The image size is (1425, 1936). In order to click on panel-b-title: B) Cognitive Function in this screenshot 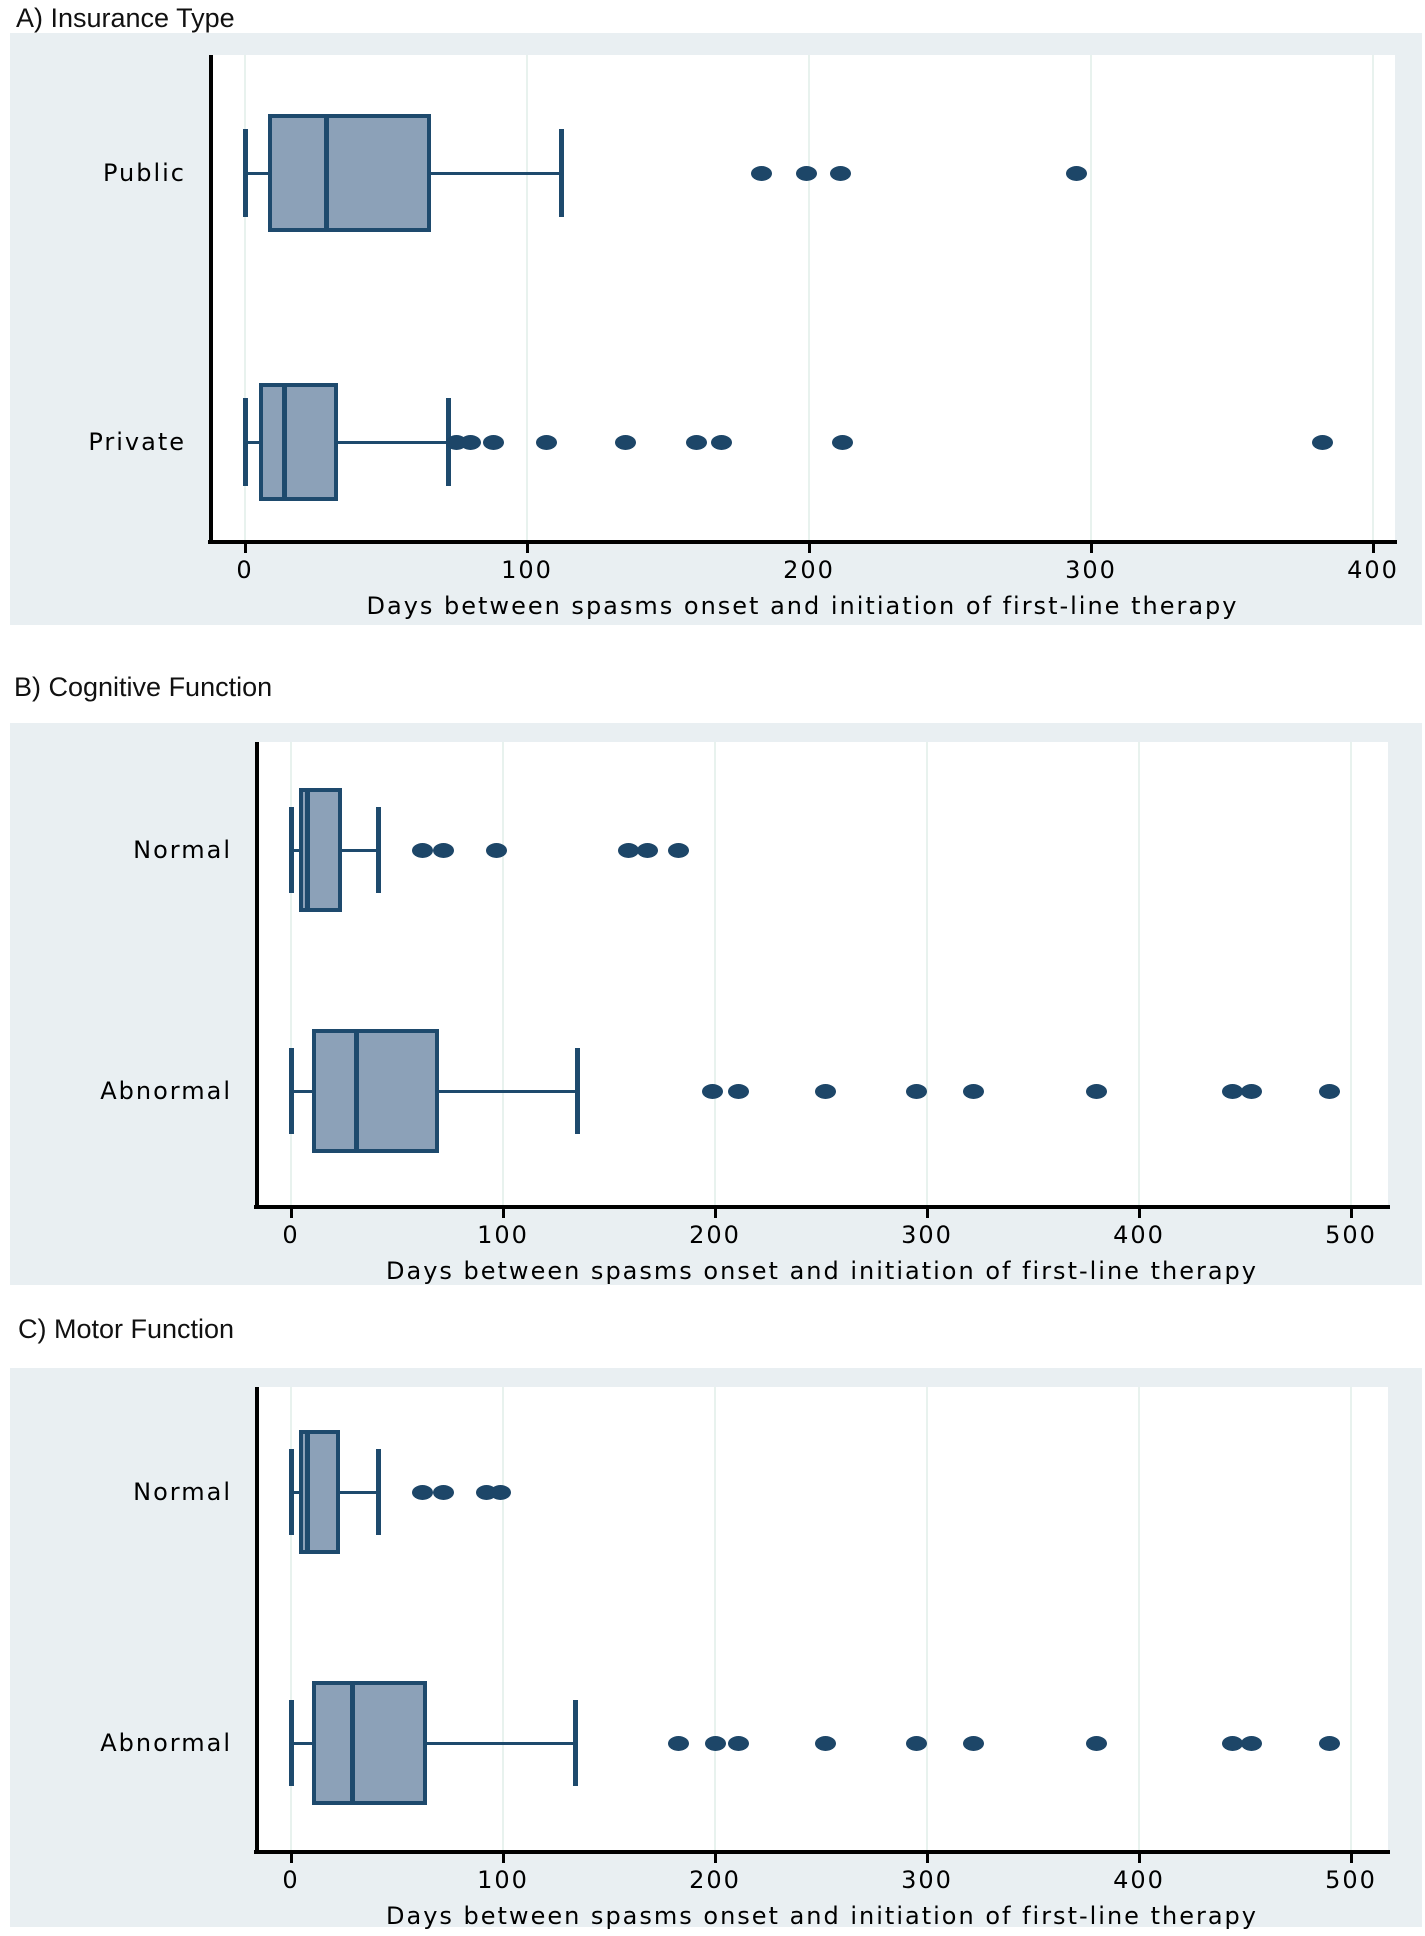, I will do `click(143, 687)`.